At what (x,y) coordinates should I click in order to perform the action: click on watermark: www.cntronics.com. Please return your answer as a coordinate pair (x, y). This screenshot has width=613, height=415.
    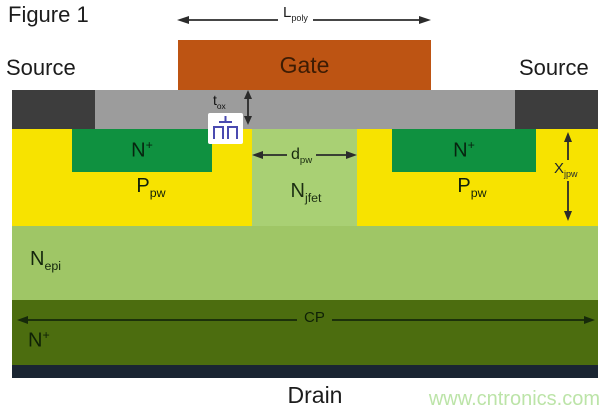
    Looking at the image, I should click on (514, 399).